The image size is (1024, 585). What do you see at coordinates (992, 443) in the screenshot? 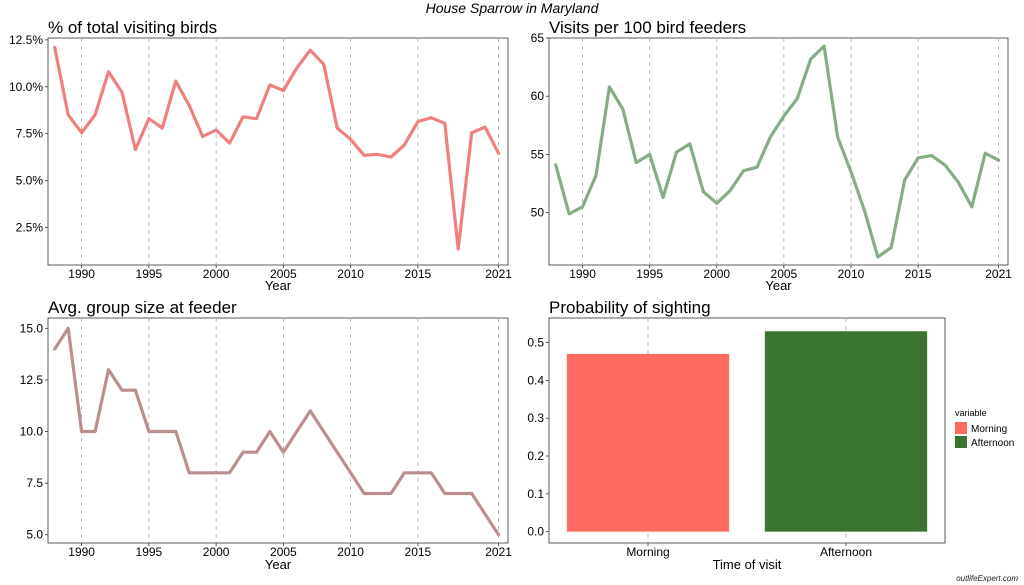
I see `panel4-legend-label: Afternoon` at bounding box center [992, 443].